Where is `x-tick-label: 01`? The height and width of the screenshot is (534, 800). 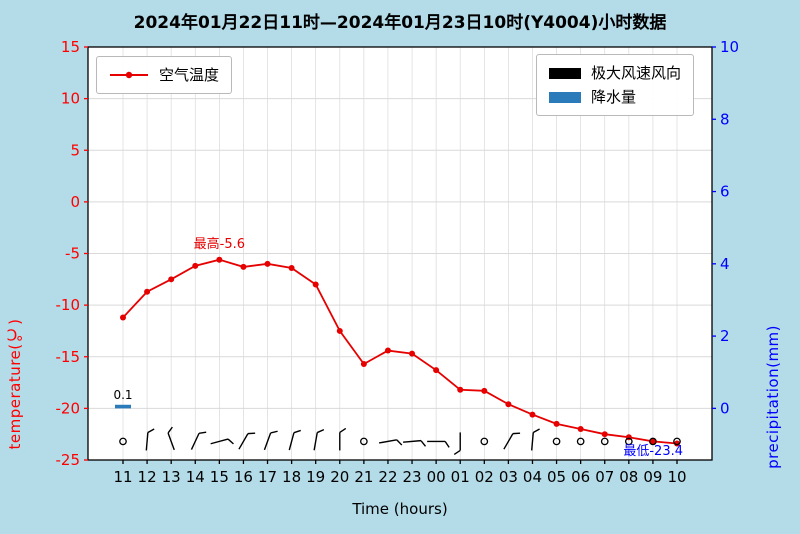 x-tick-label: 01 is located at coordinates (460, 477).